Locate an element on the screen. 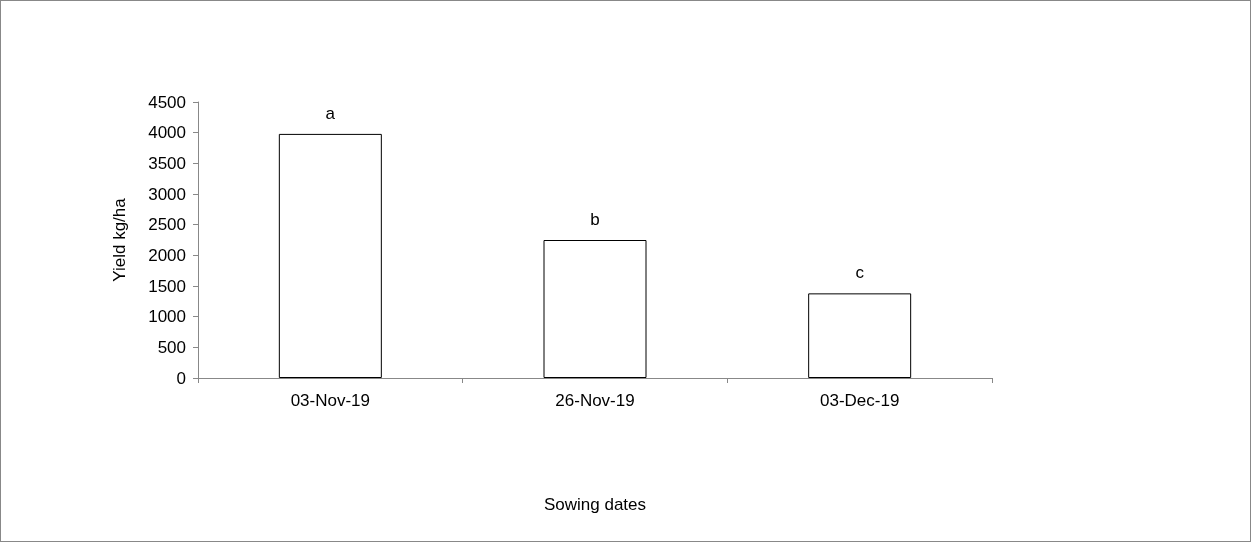 This screenshot has height=542, width=1251. y-tick-label: 1500 is located at coordinates (167, 286).